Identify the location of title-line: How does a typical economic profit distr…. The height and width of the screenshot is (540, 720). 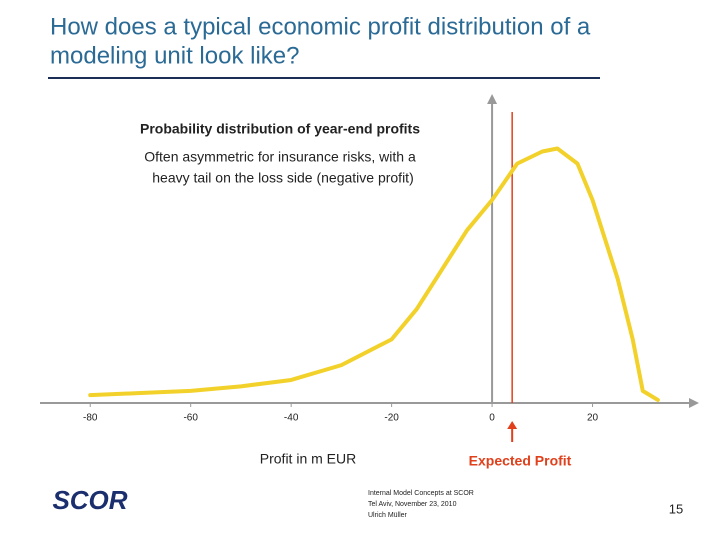
(320, 26).